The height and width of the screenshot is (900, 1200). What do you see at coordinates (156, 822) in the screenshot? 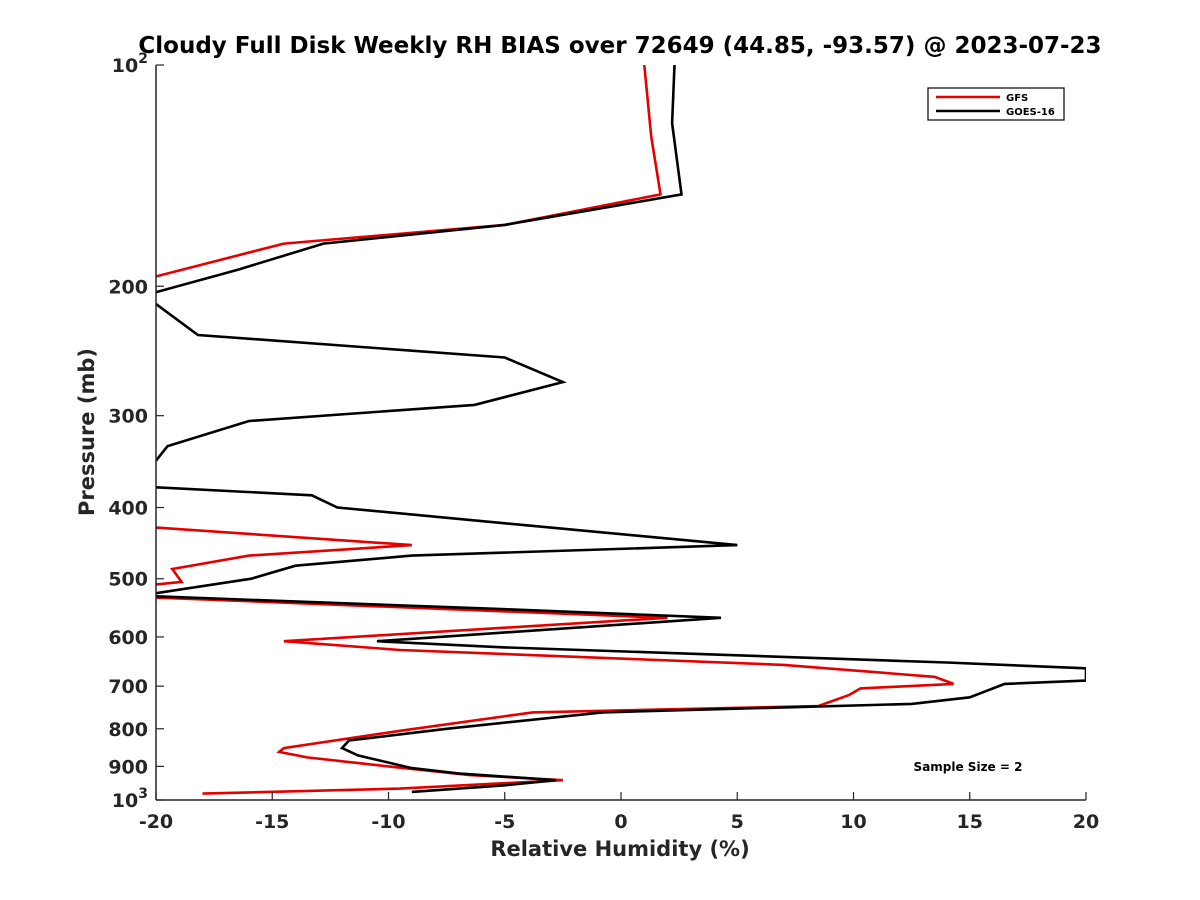
I see `x-tick-label: -20` at bounding box center [156, 822].